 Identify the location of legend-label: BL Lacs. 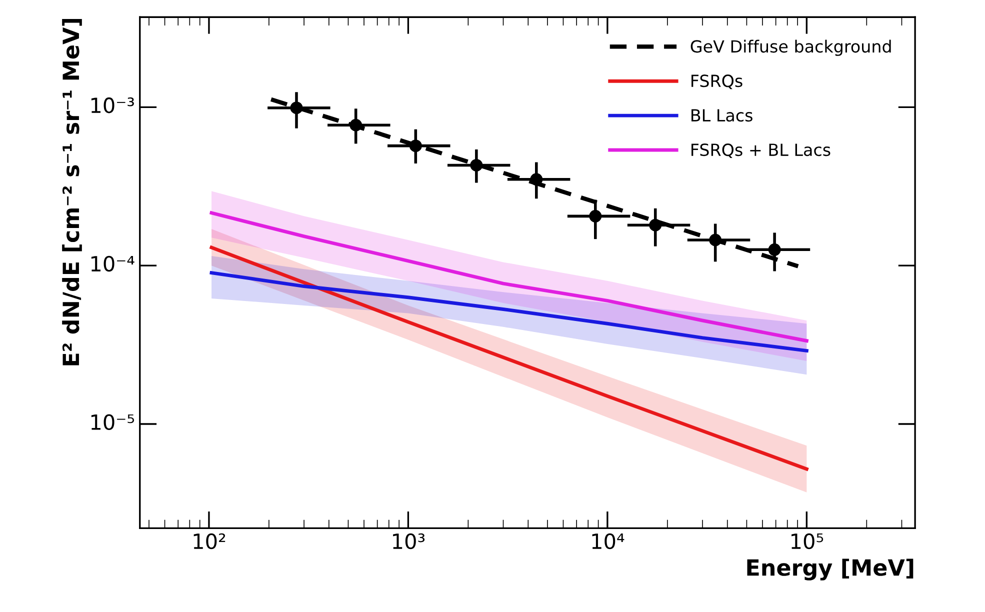
(722, 115).